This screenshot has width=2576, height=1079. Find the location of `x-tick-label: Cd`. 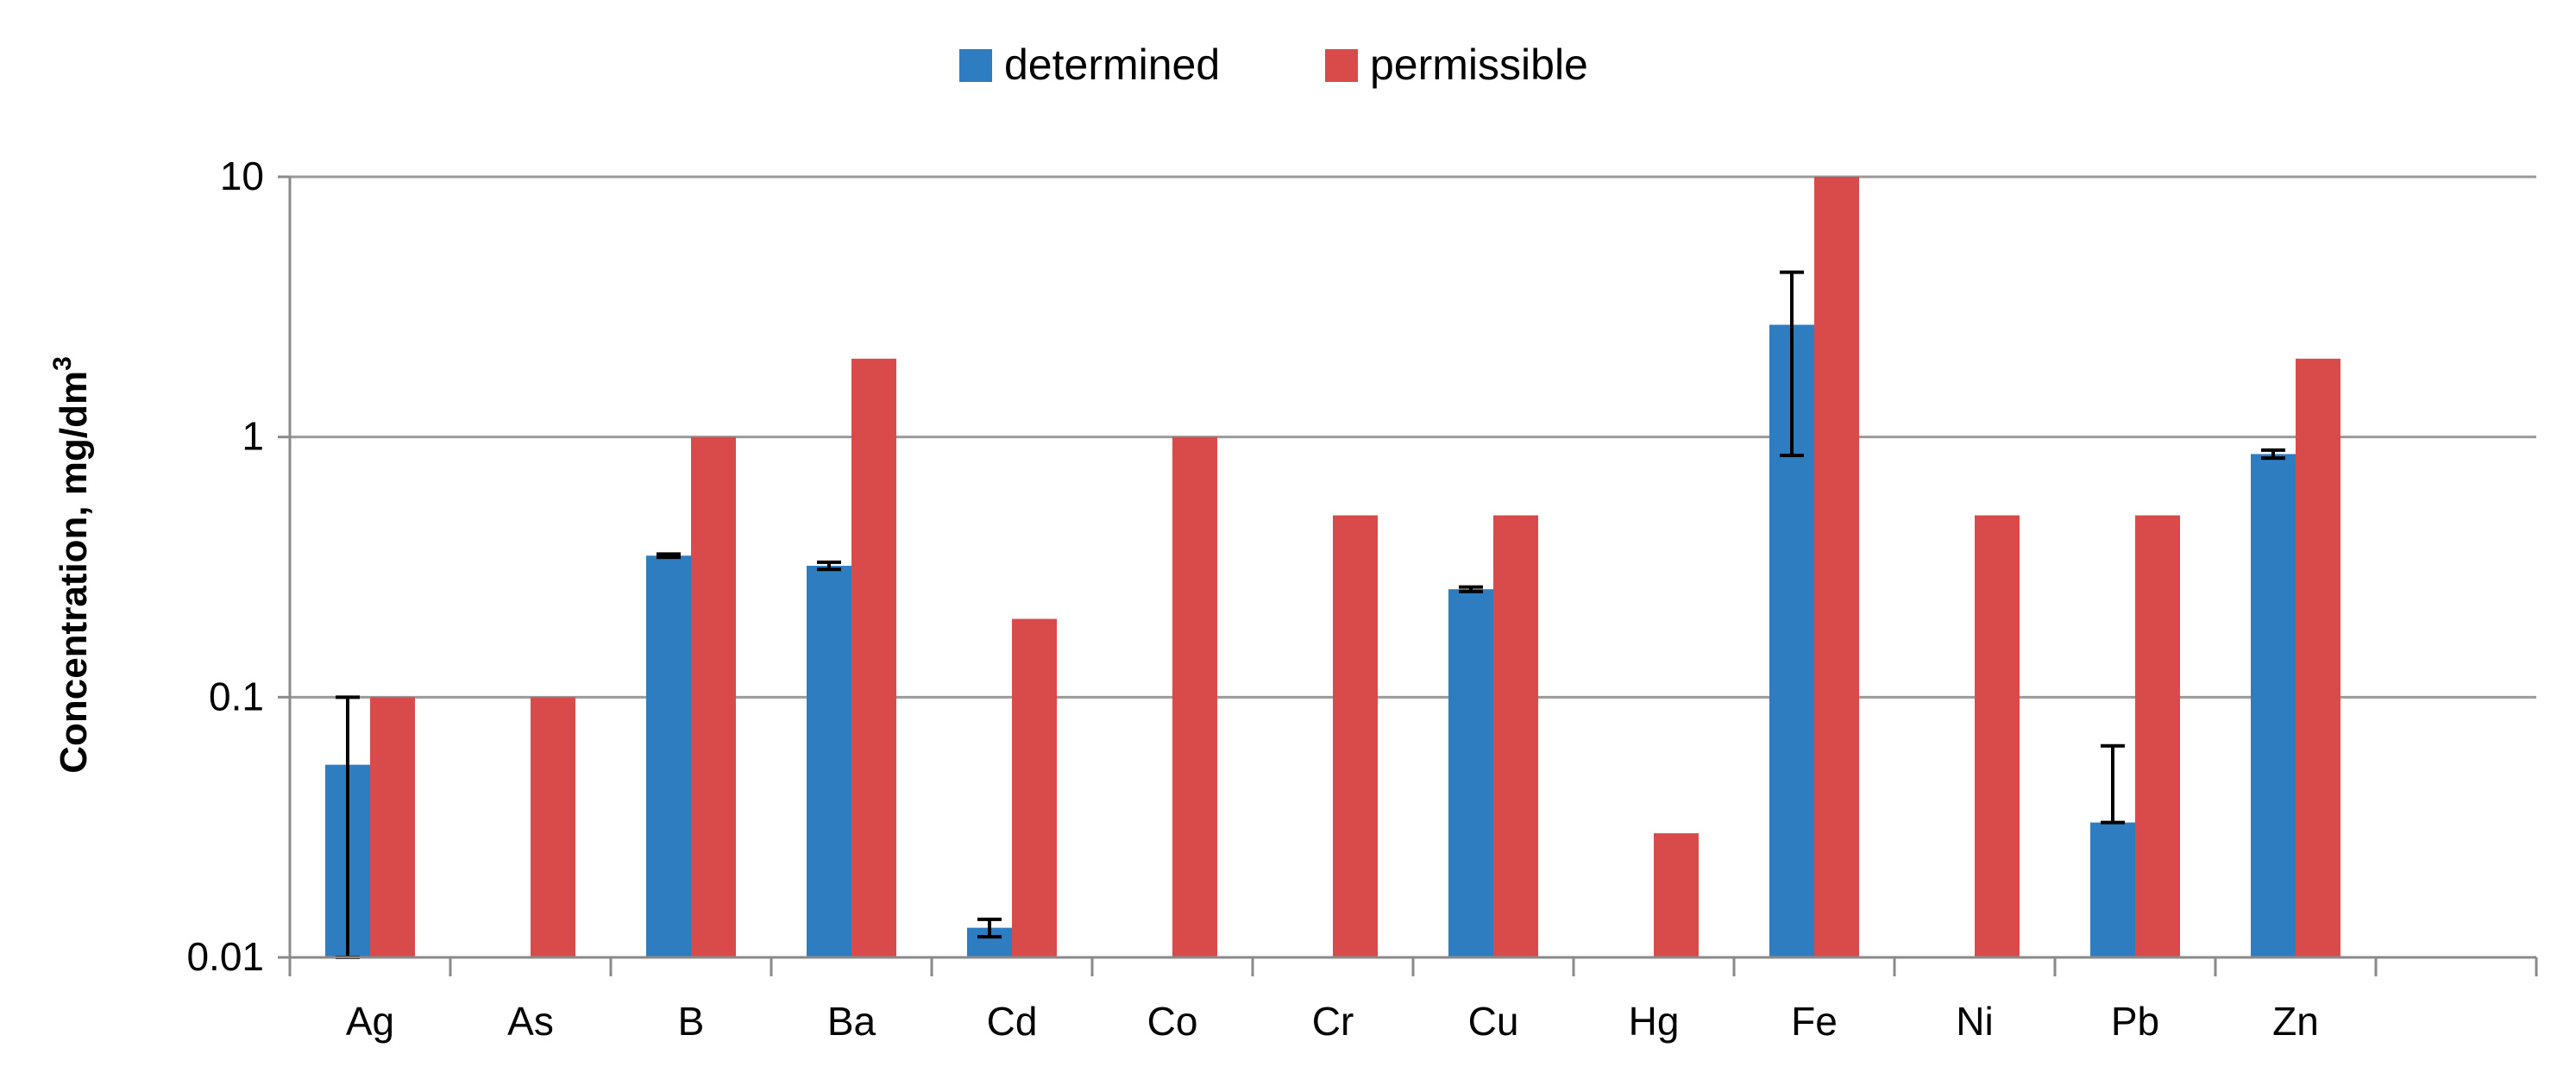

x-tick-label: Cd is located at coordinates (1012, 1021).